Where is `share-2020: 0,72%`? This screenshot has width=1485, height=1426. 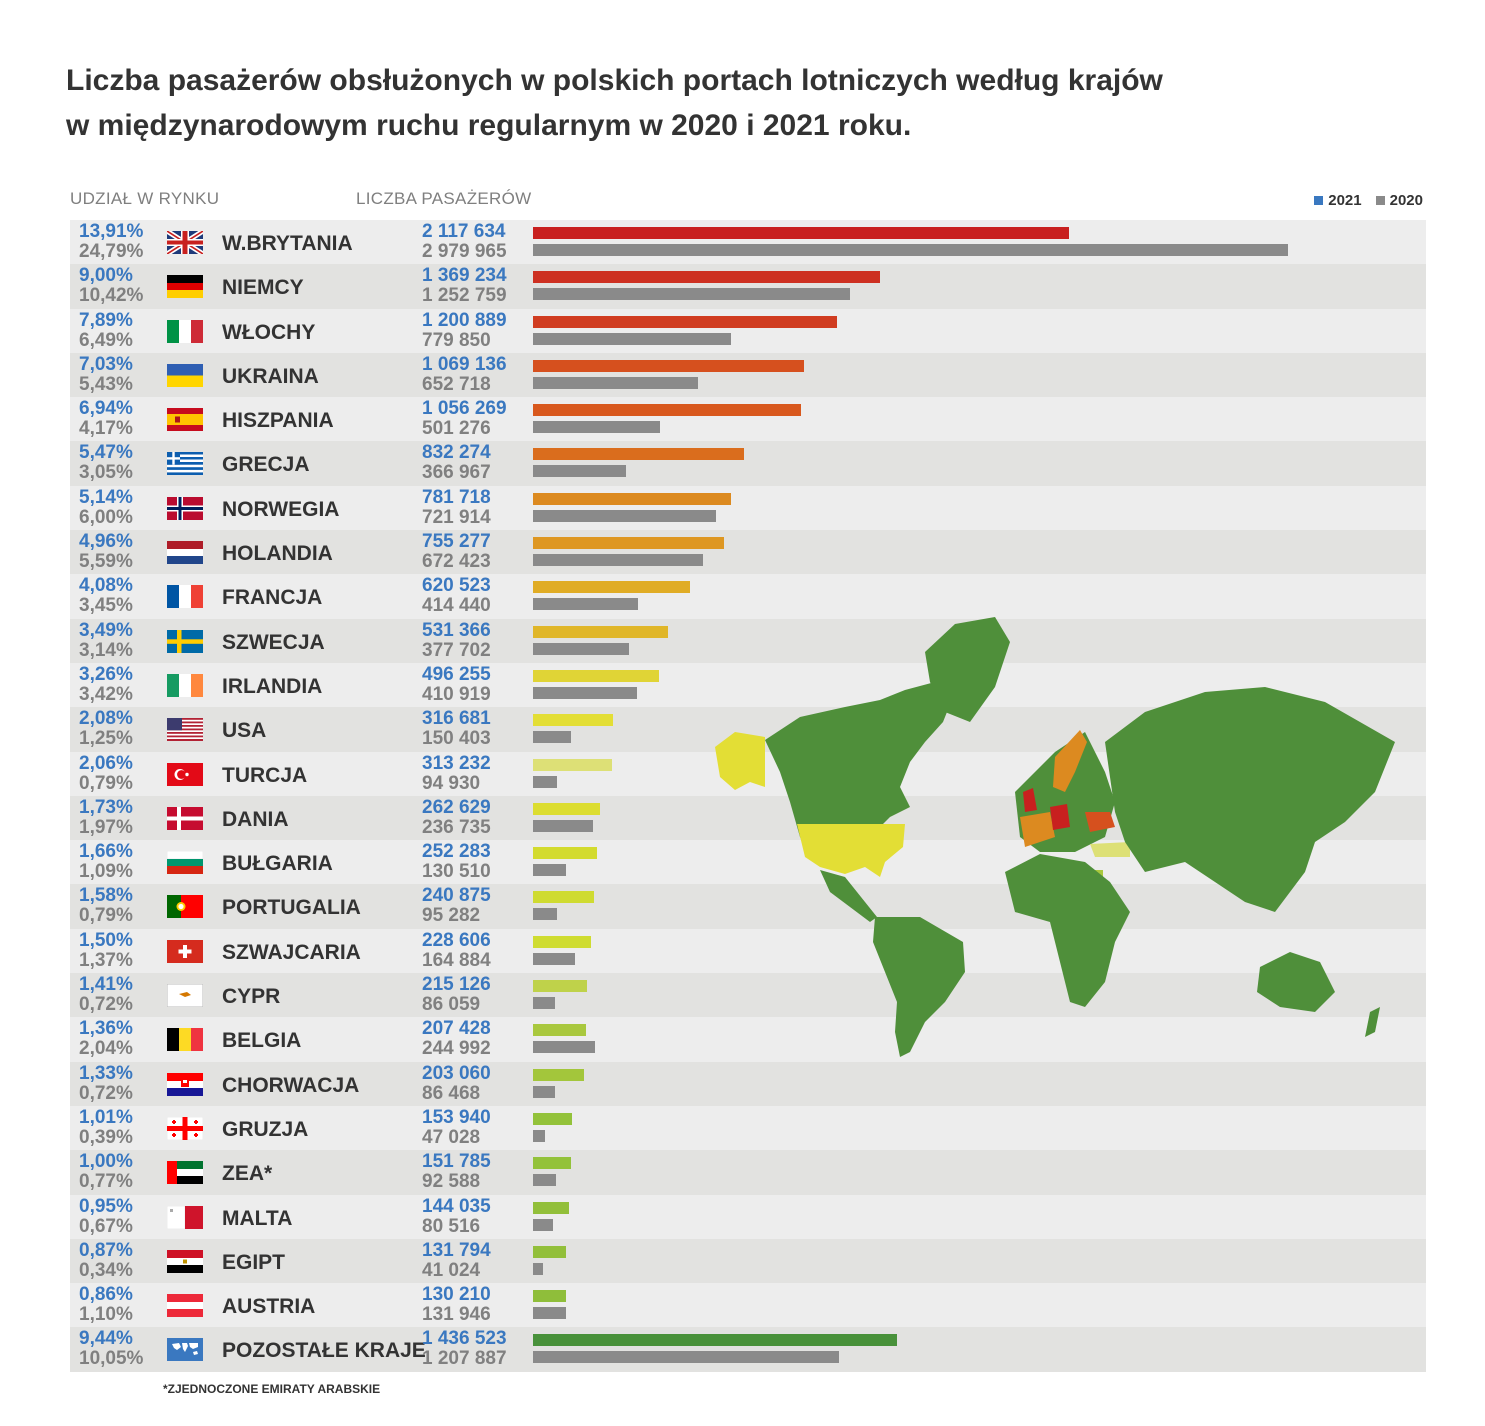
share-2020: 0,72% is located at coordinates (106, 1005).